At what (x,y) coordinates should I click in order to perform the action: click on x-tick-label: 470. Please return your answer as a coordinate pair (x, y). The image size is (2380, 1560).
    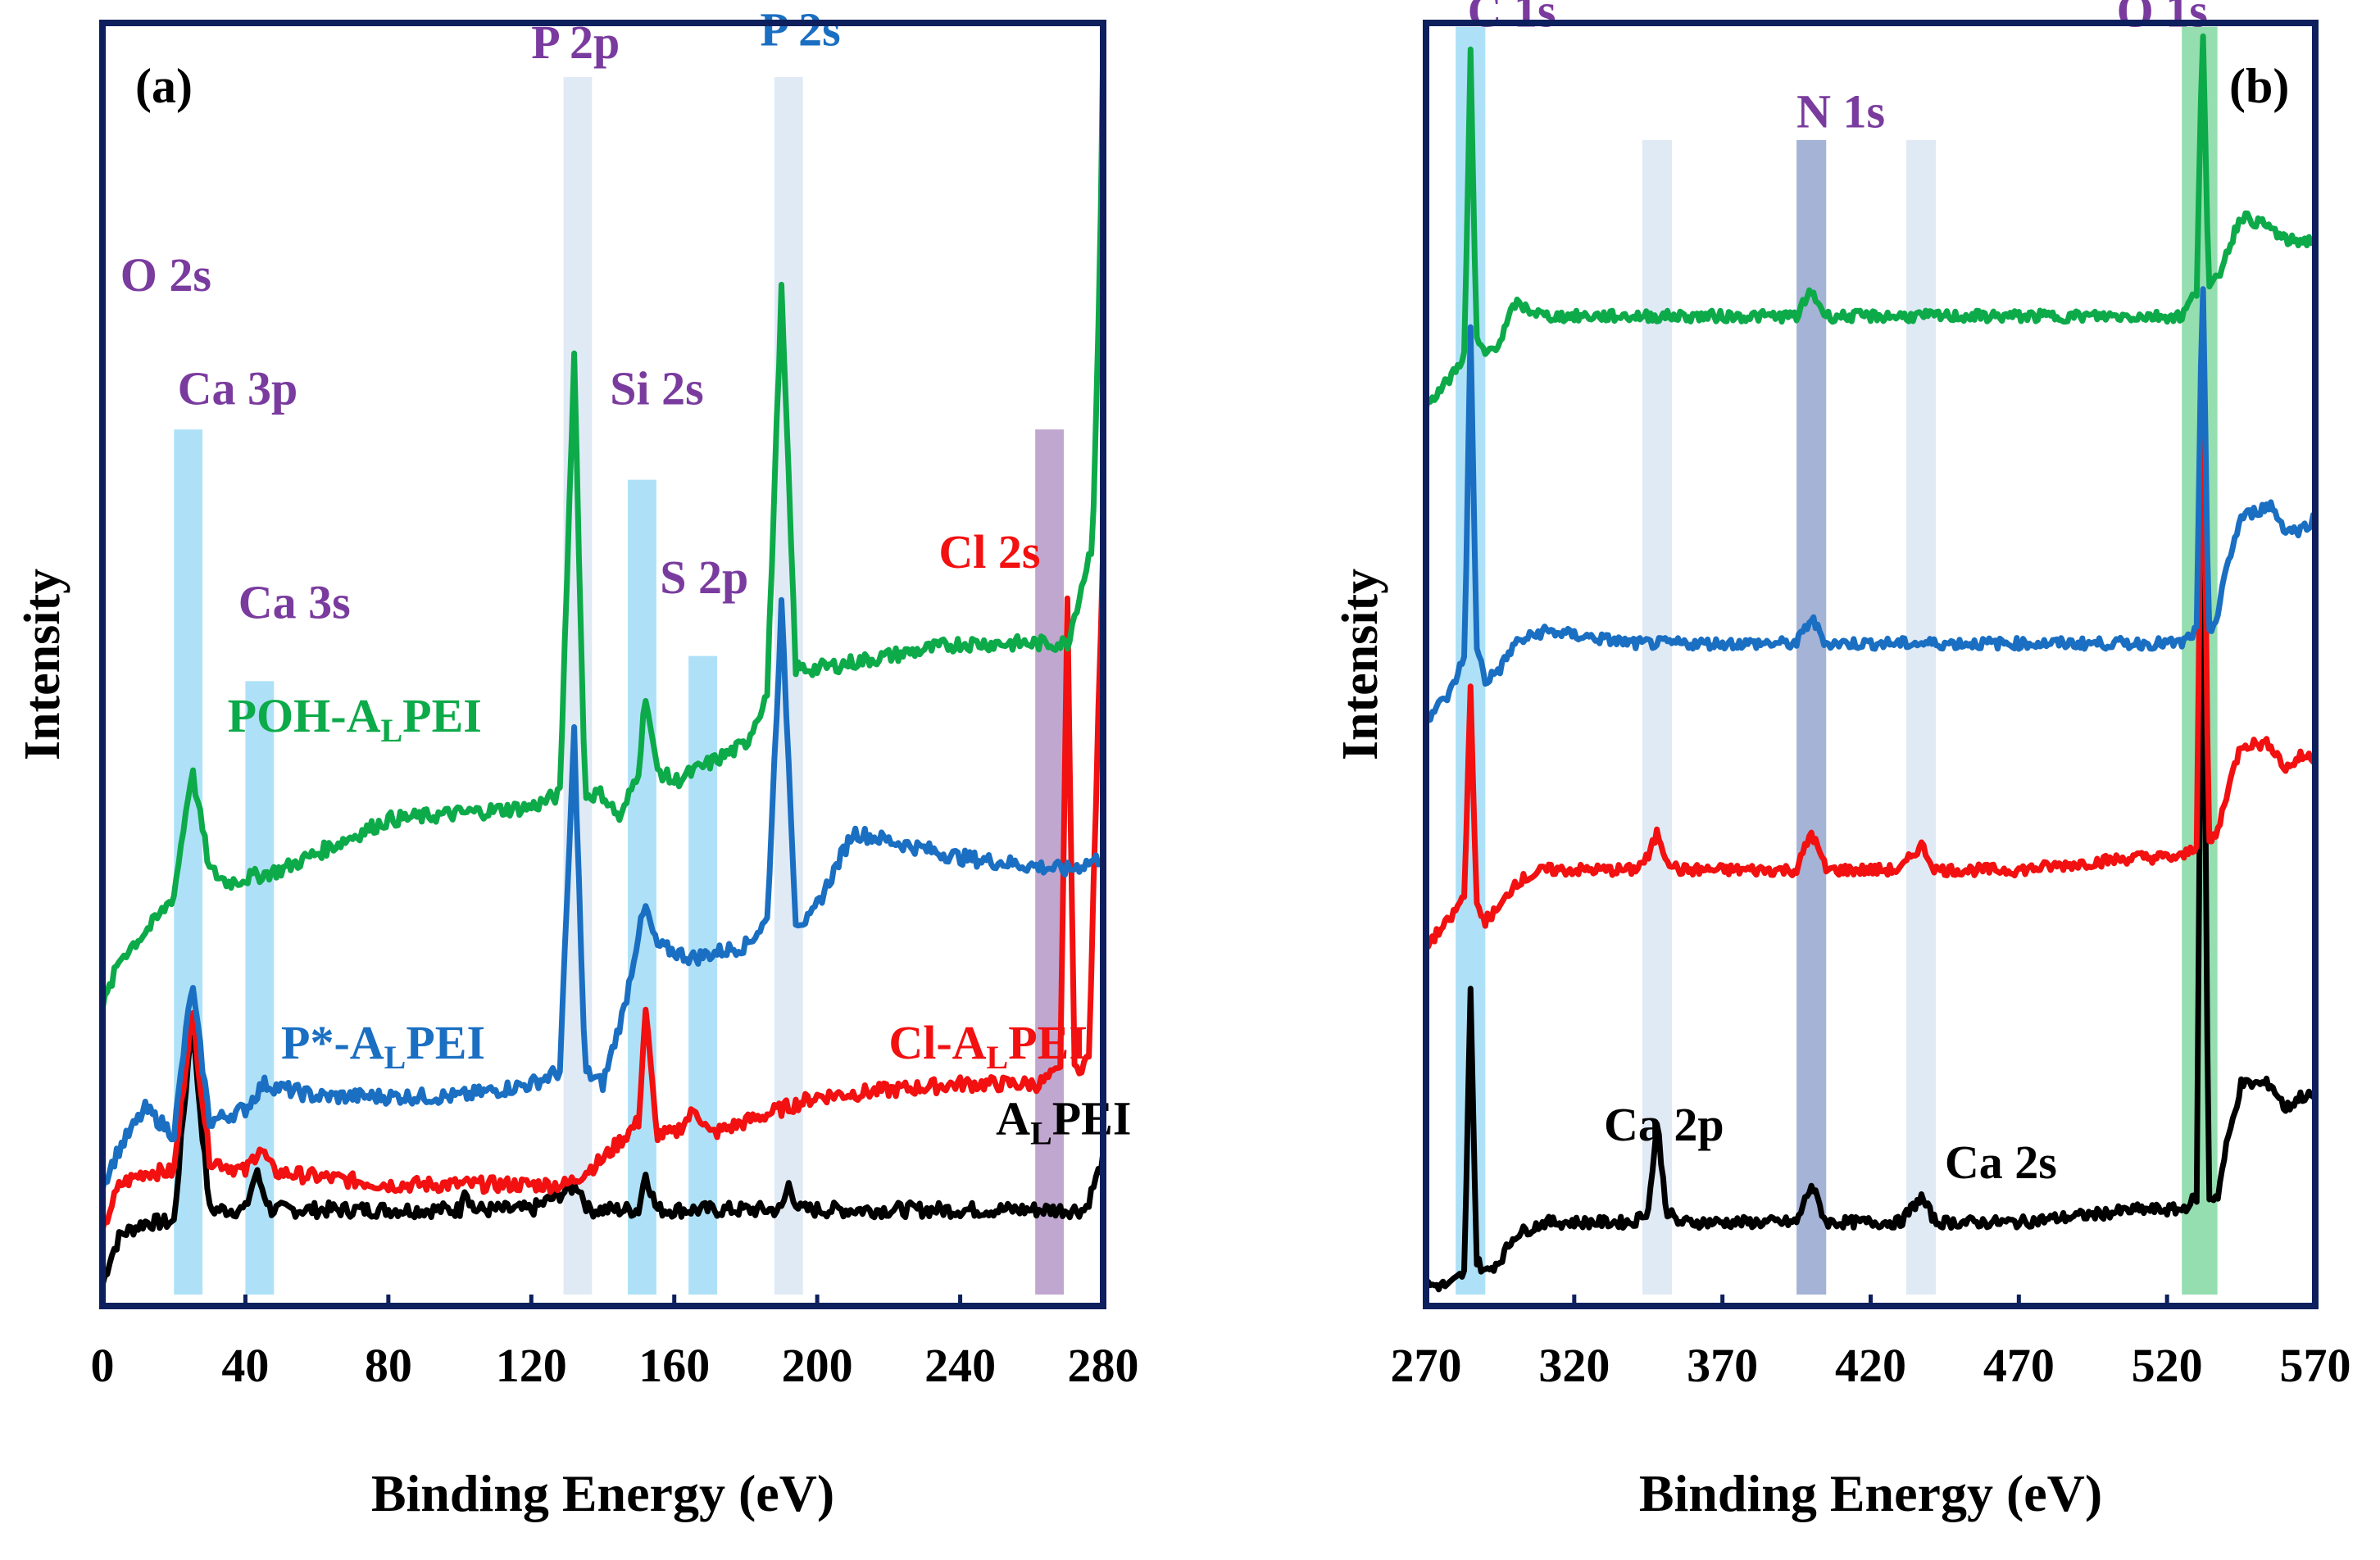
    Looking at the image, I should click on (2019, 1366).